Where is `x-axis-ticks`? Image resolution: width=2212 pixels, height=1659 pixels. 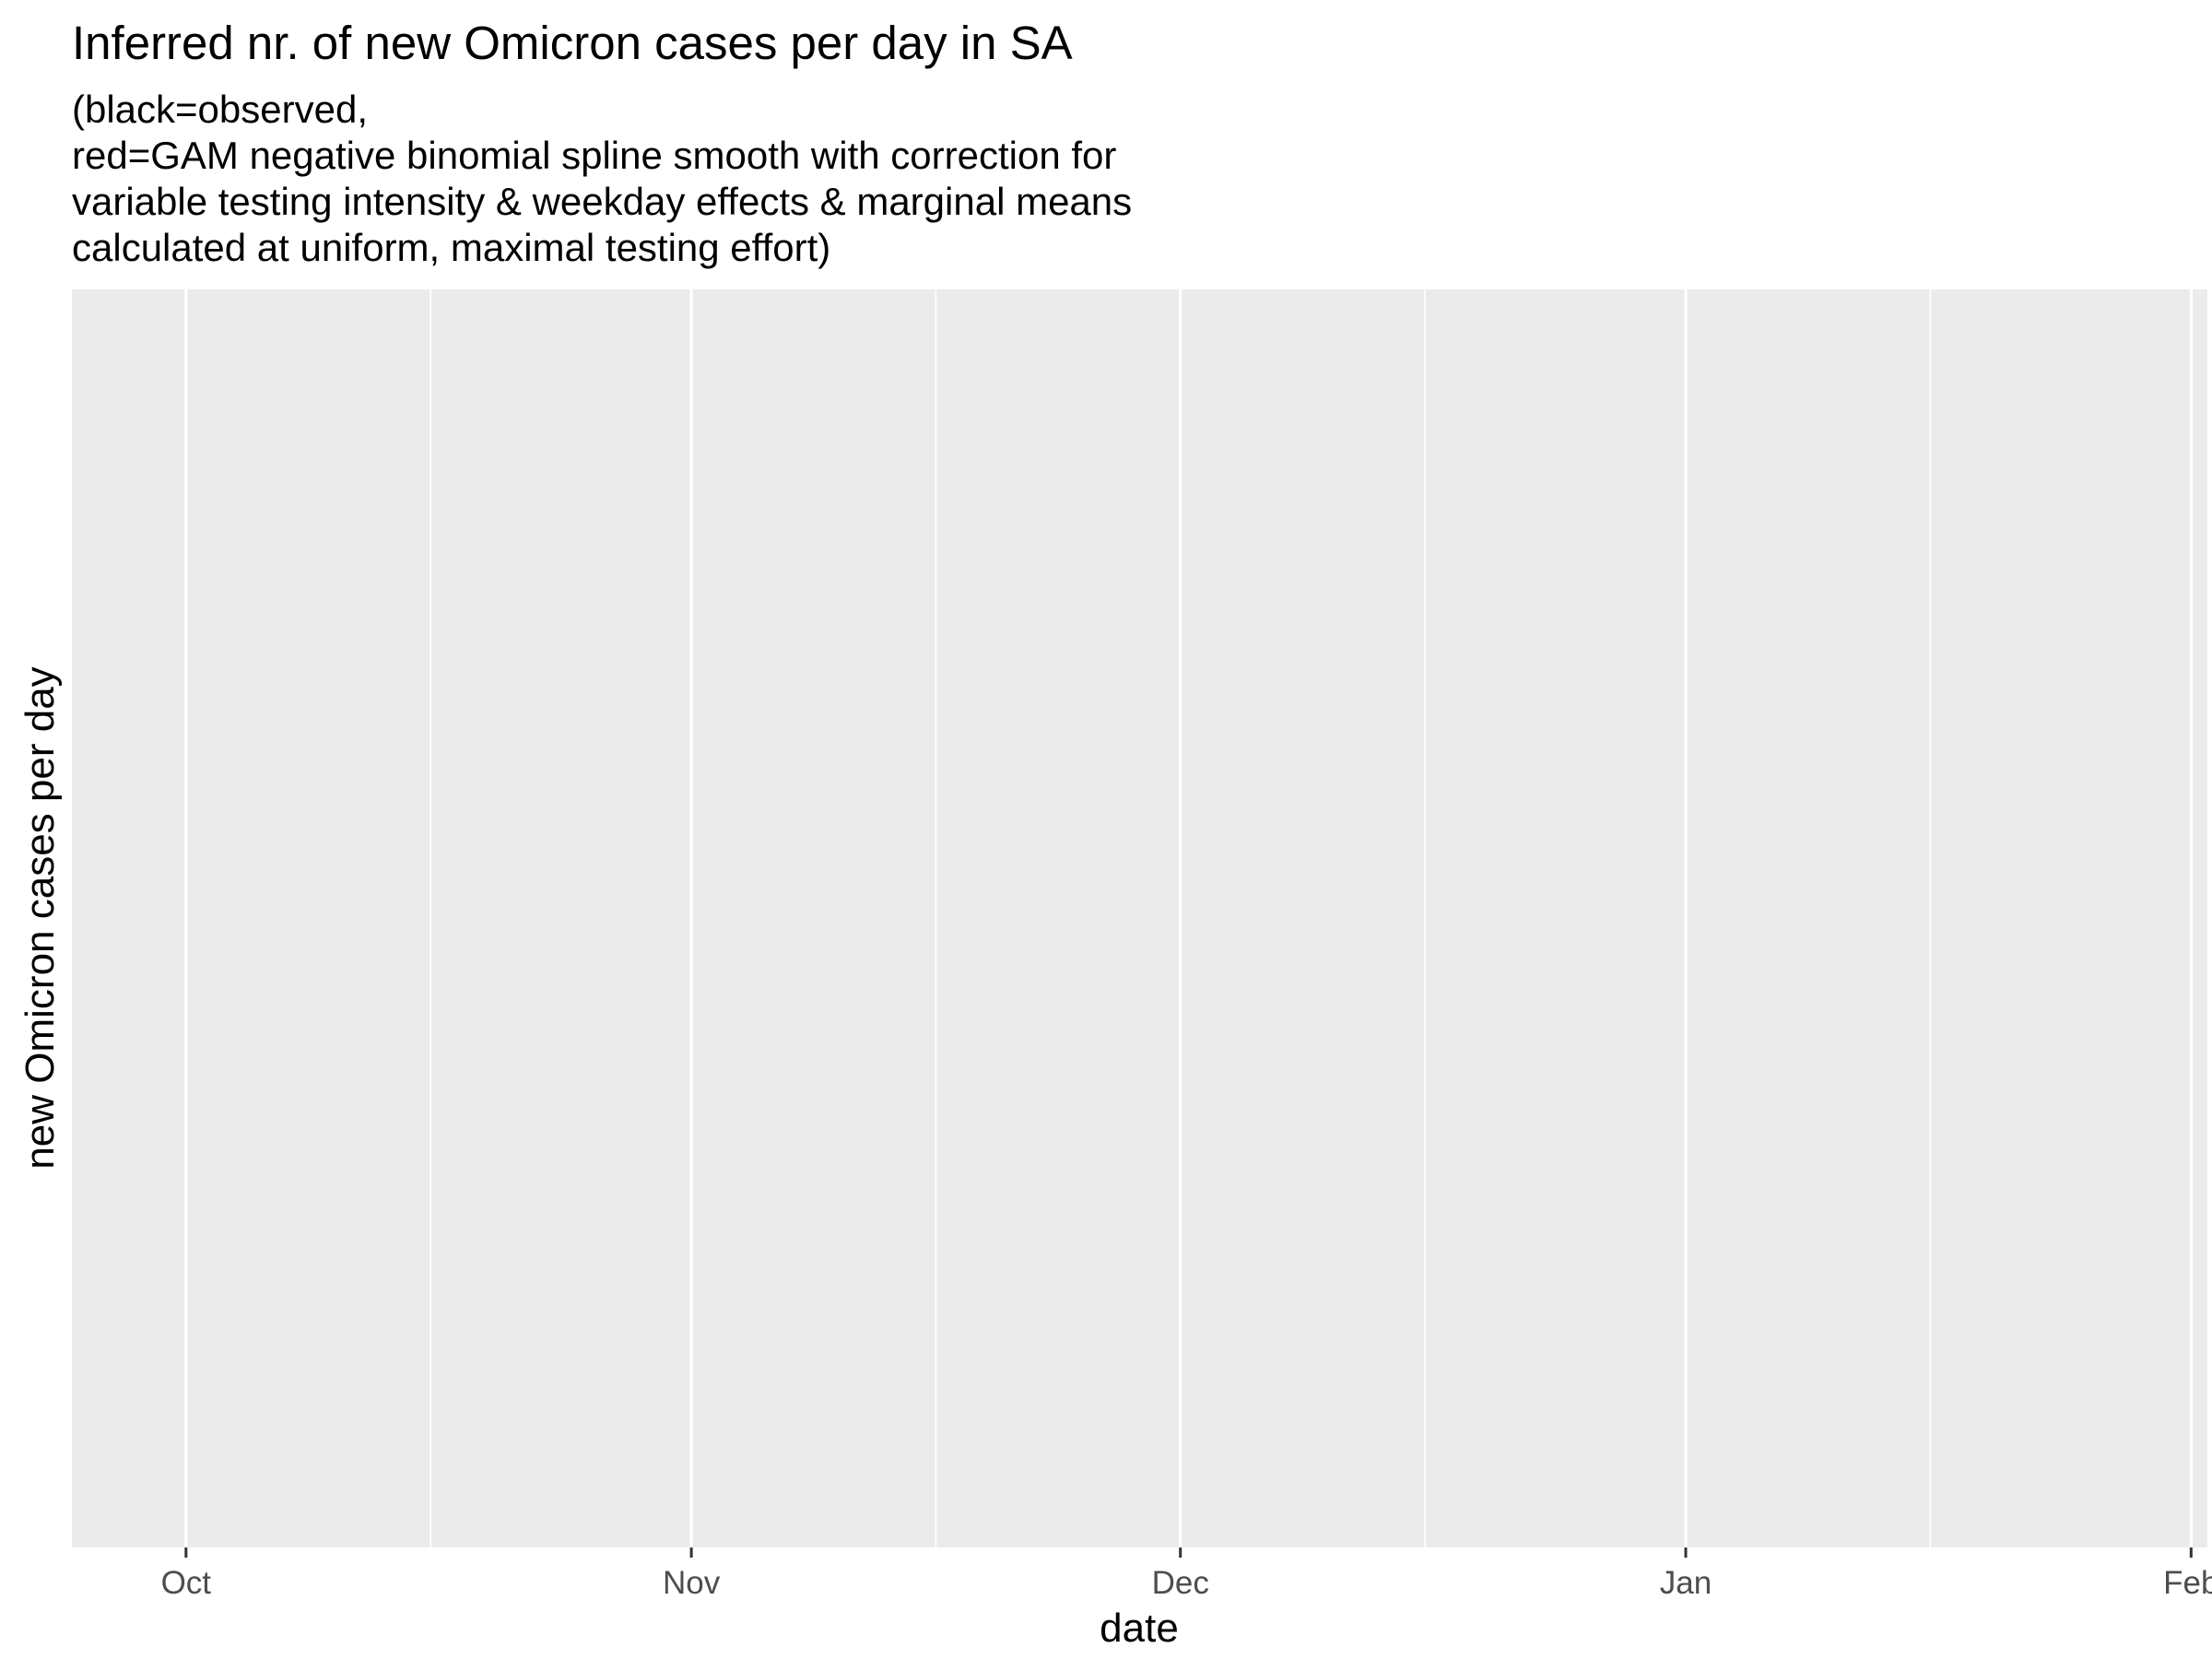
x-axis-ticks is located at coordinates (1188, 1552).